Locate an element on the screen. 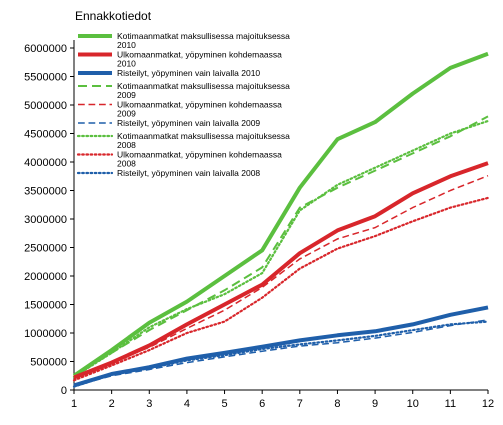 The height and width of the screenshot is (425, 503). x-tick-label: 4 is located at coordinates (187, 404).